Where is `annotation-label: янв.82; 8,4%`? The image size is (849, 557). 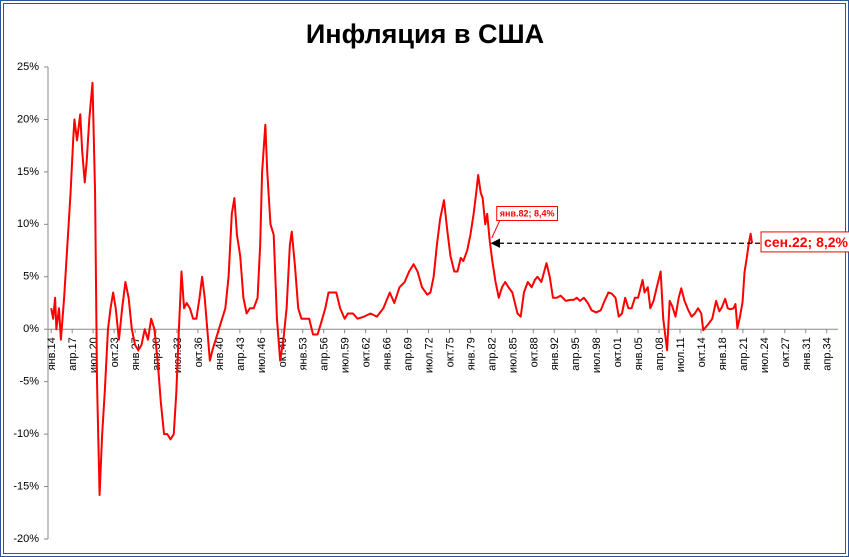 annotation-label: янв.82; 8,4% is located at coordinates (527, 213).